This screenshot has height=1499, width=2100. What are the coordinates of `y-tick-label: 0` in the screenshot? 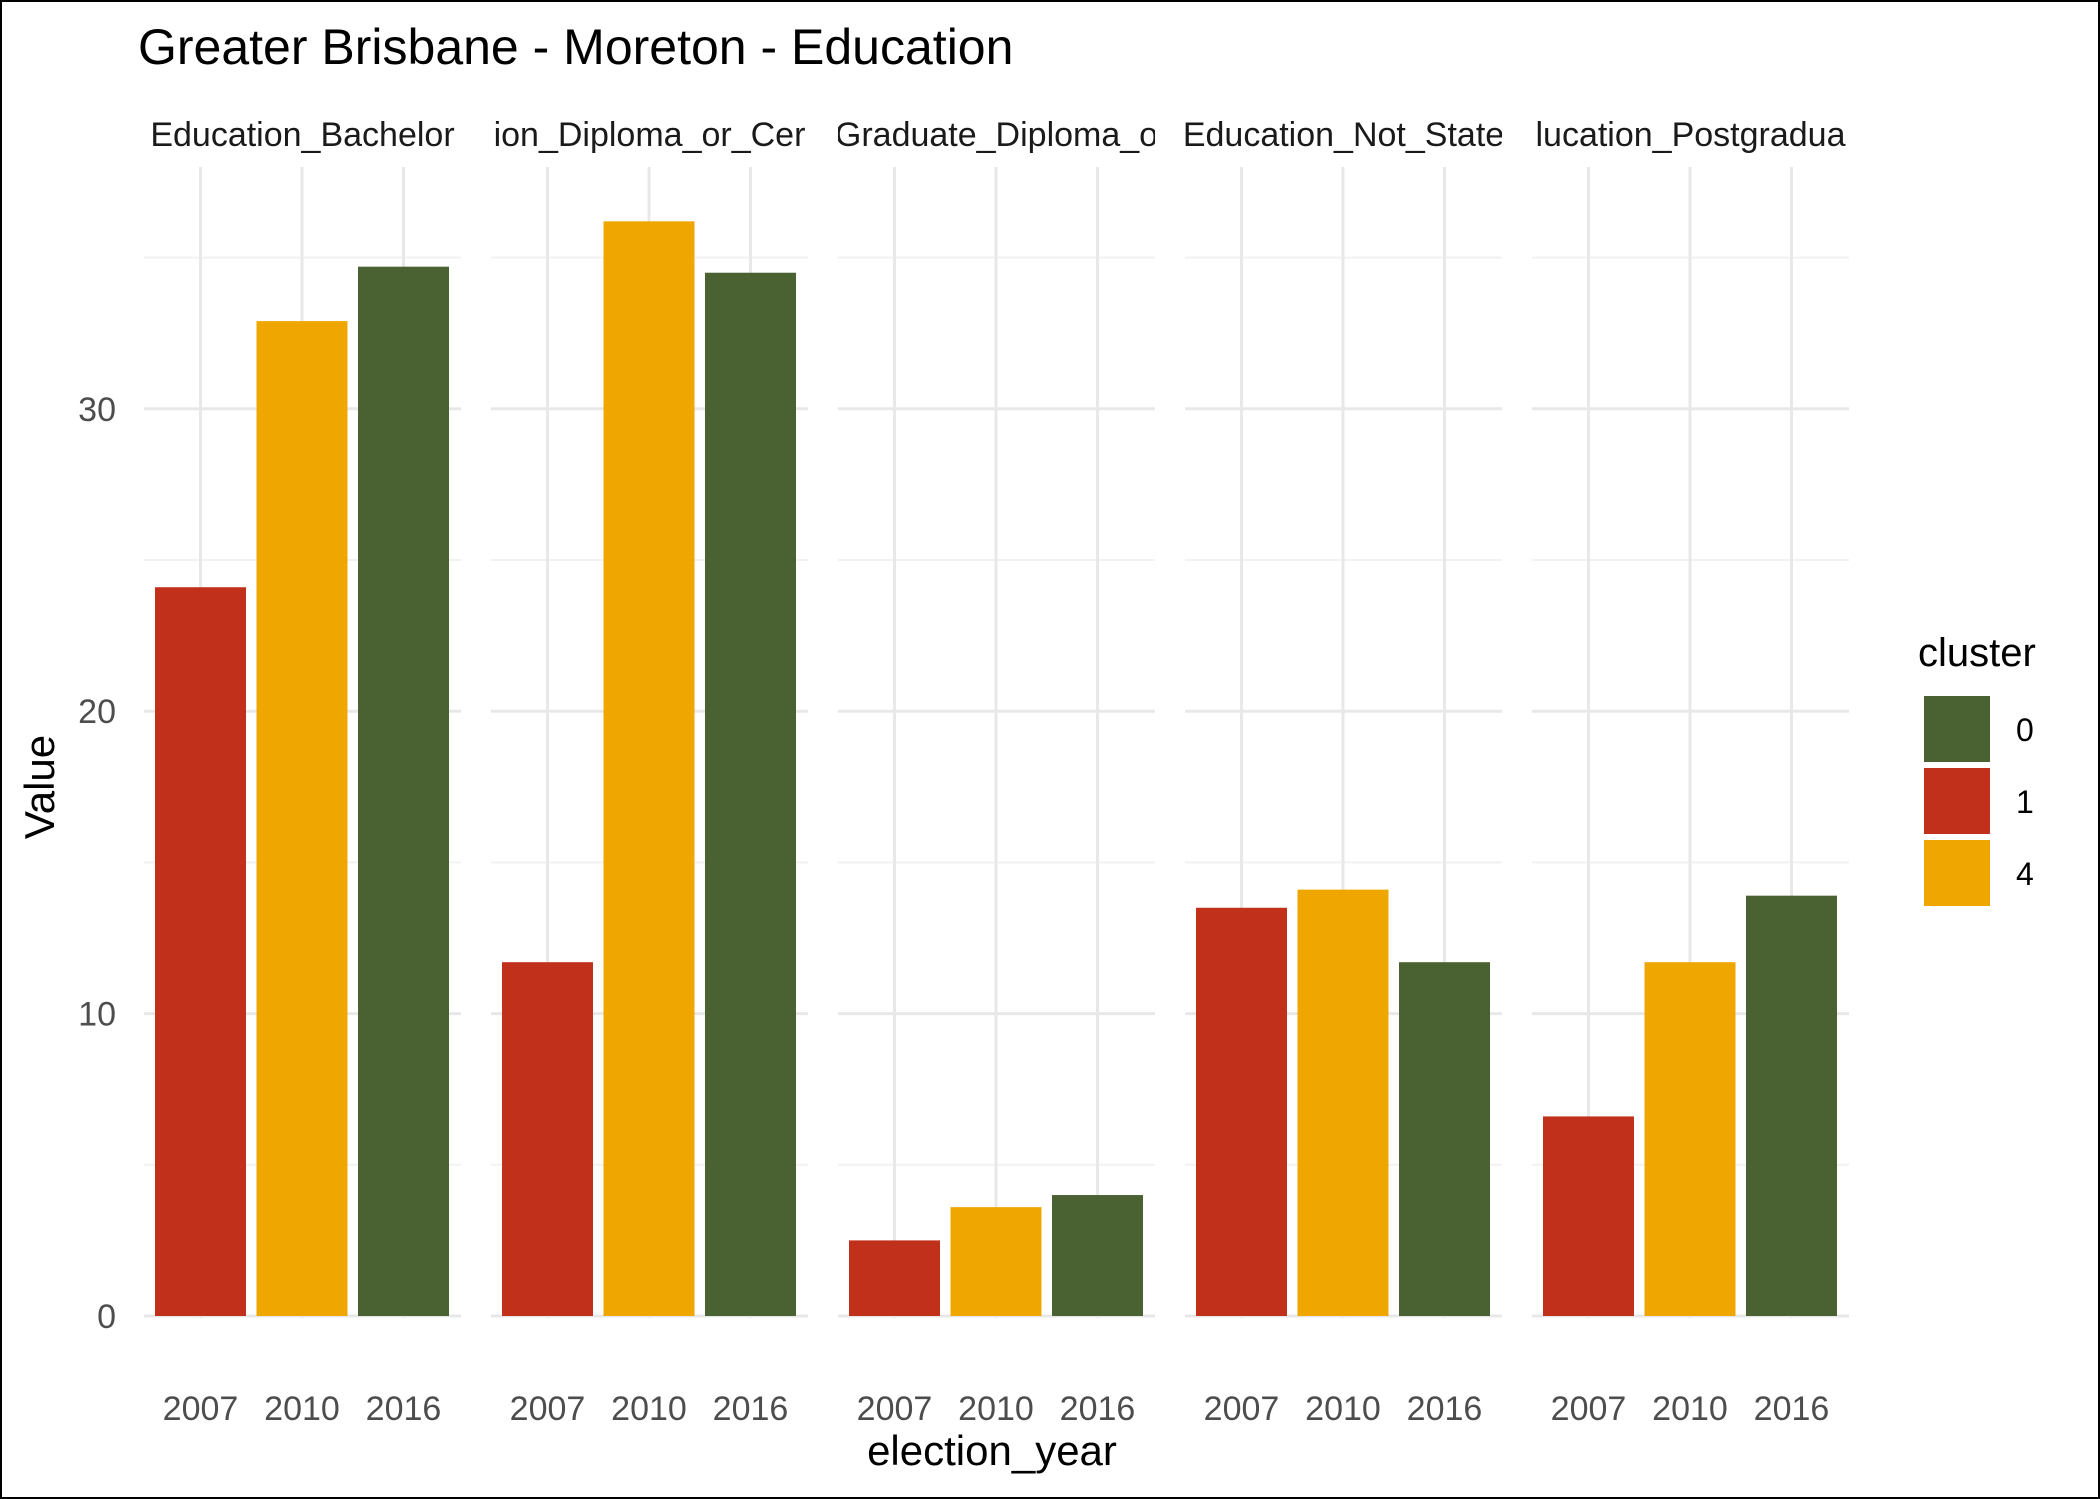 It's located at (106, 1317).